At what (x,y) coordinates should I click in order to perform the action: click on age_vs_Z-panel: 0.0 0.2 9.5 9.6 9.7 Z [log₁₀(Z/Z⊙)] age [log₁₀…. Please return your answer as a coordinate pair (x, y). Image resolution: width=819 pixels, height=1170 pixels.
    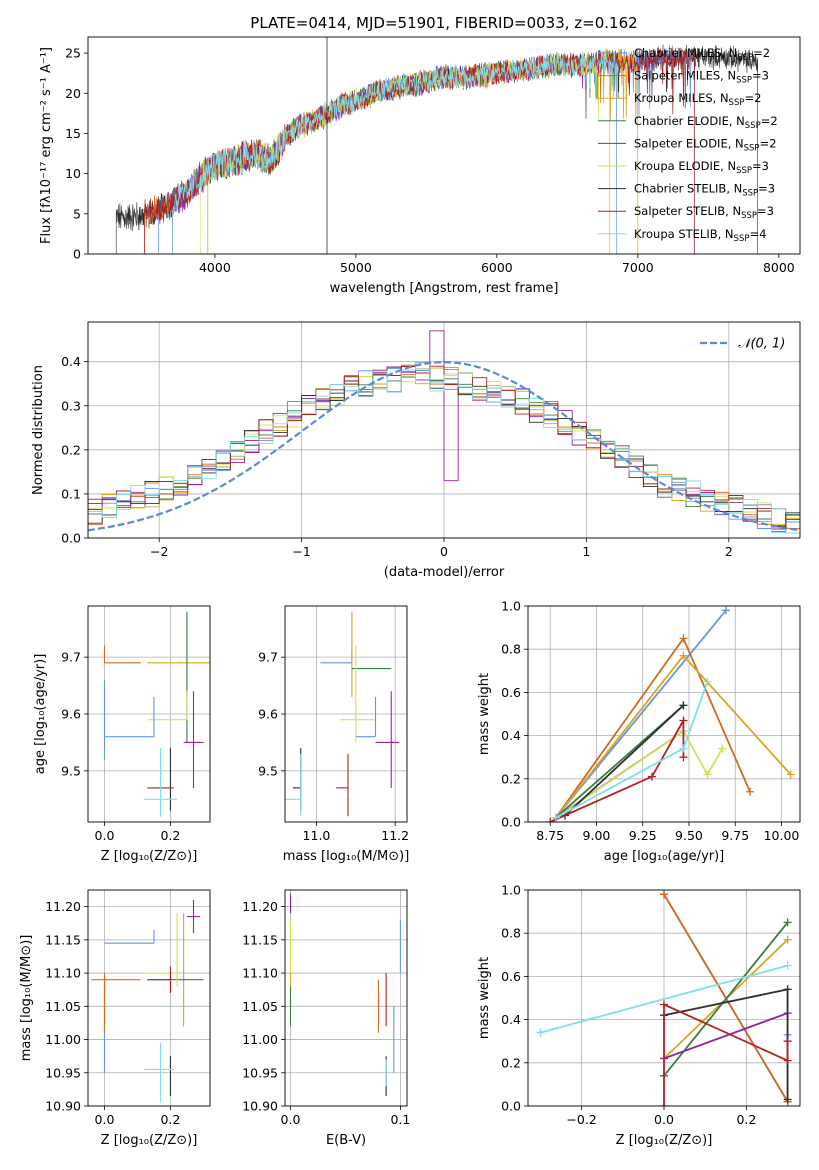
    Looking at the image, I should click on (122, 734).